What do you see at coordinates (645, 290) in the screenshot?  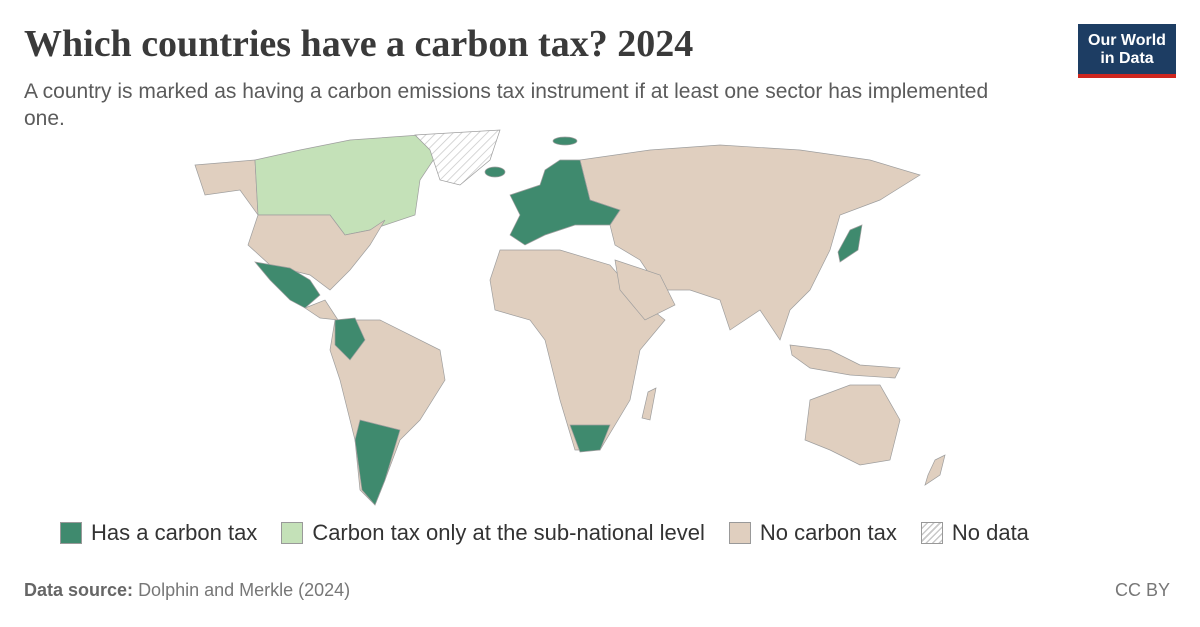 I see `arabia` at bounding box center [645, 290].